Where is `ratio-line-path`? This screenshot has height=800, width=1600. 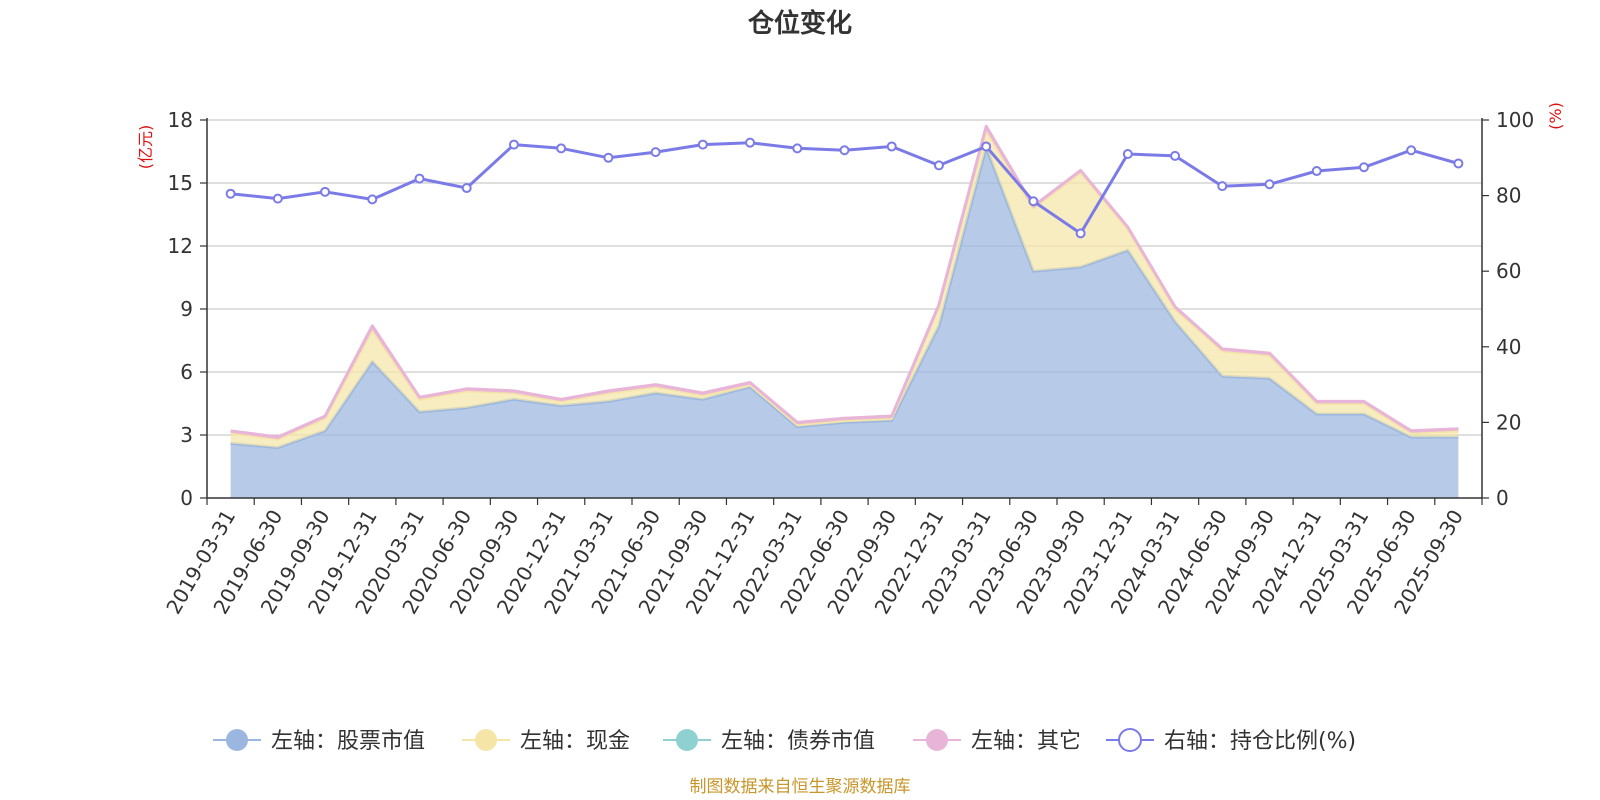
ratio-line-path is located at coordinates (844, 188).